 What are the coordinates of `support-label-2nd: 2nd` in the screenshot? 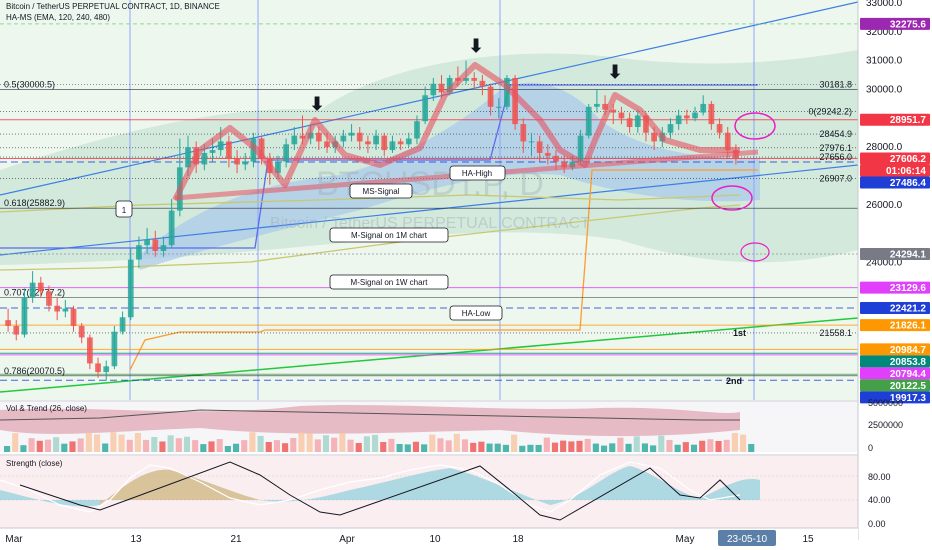 It's located at (734, 381).